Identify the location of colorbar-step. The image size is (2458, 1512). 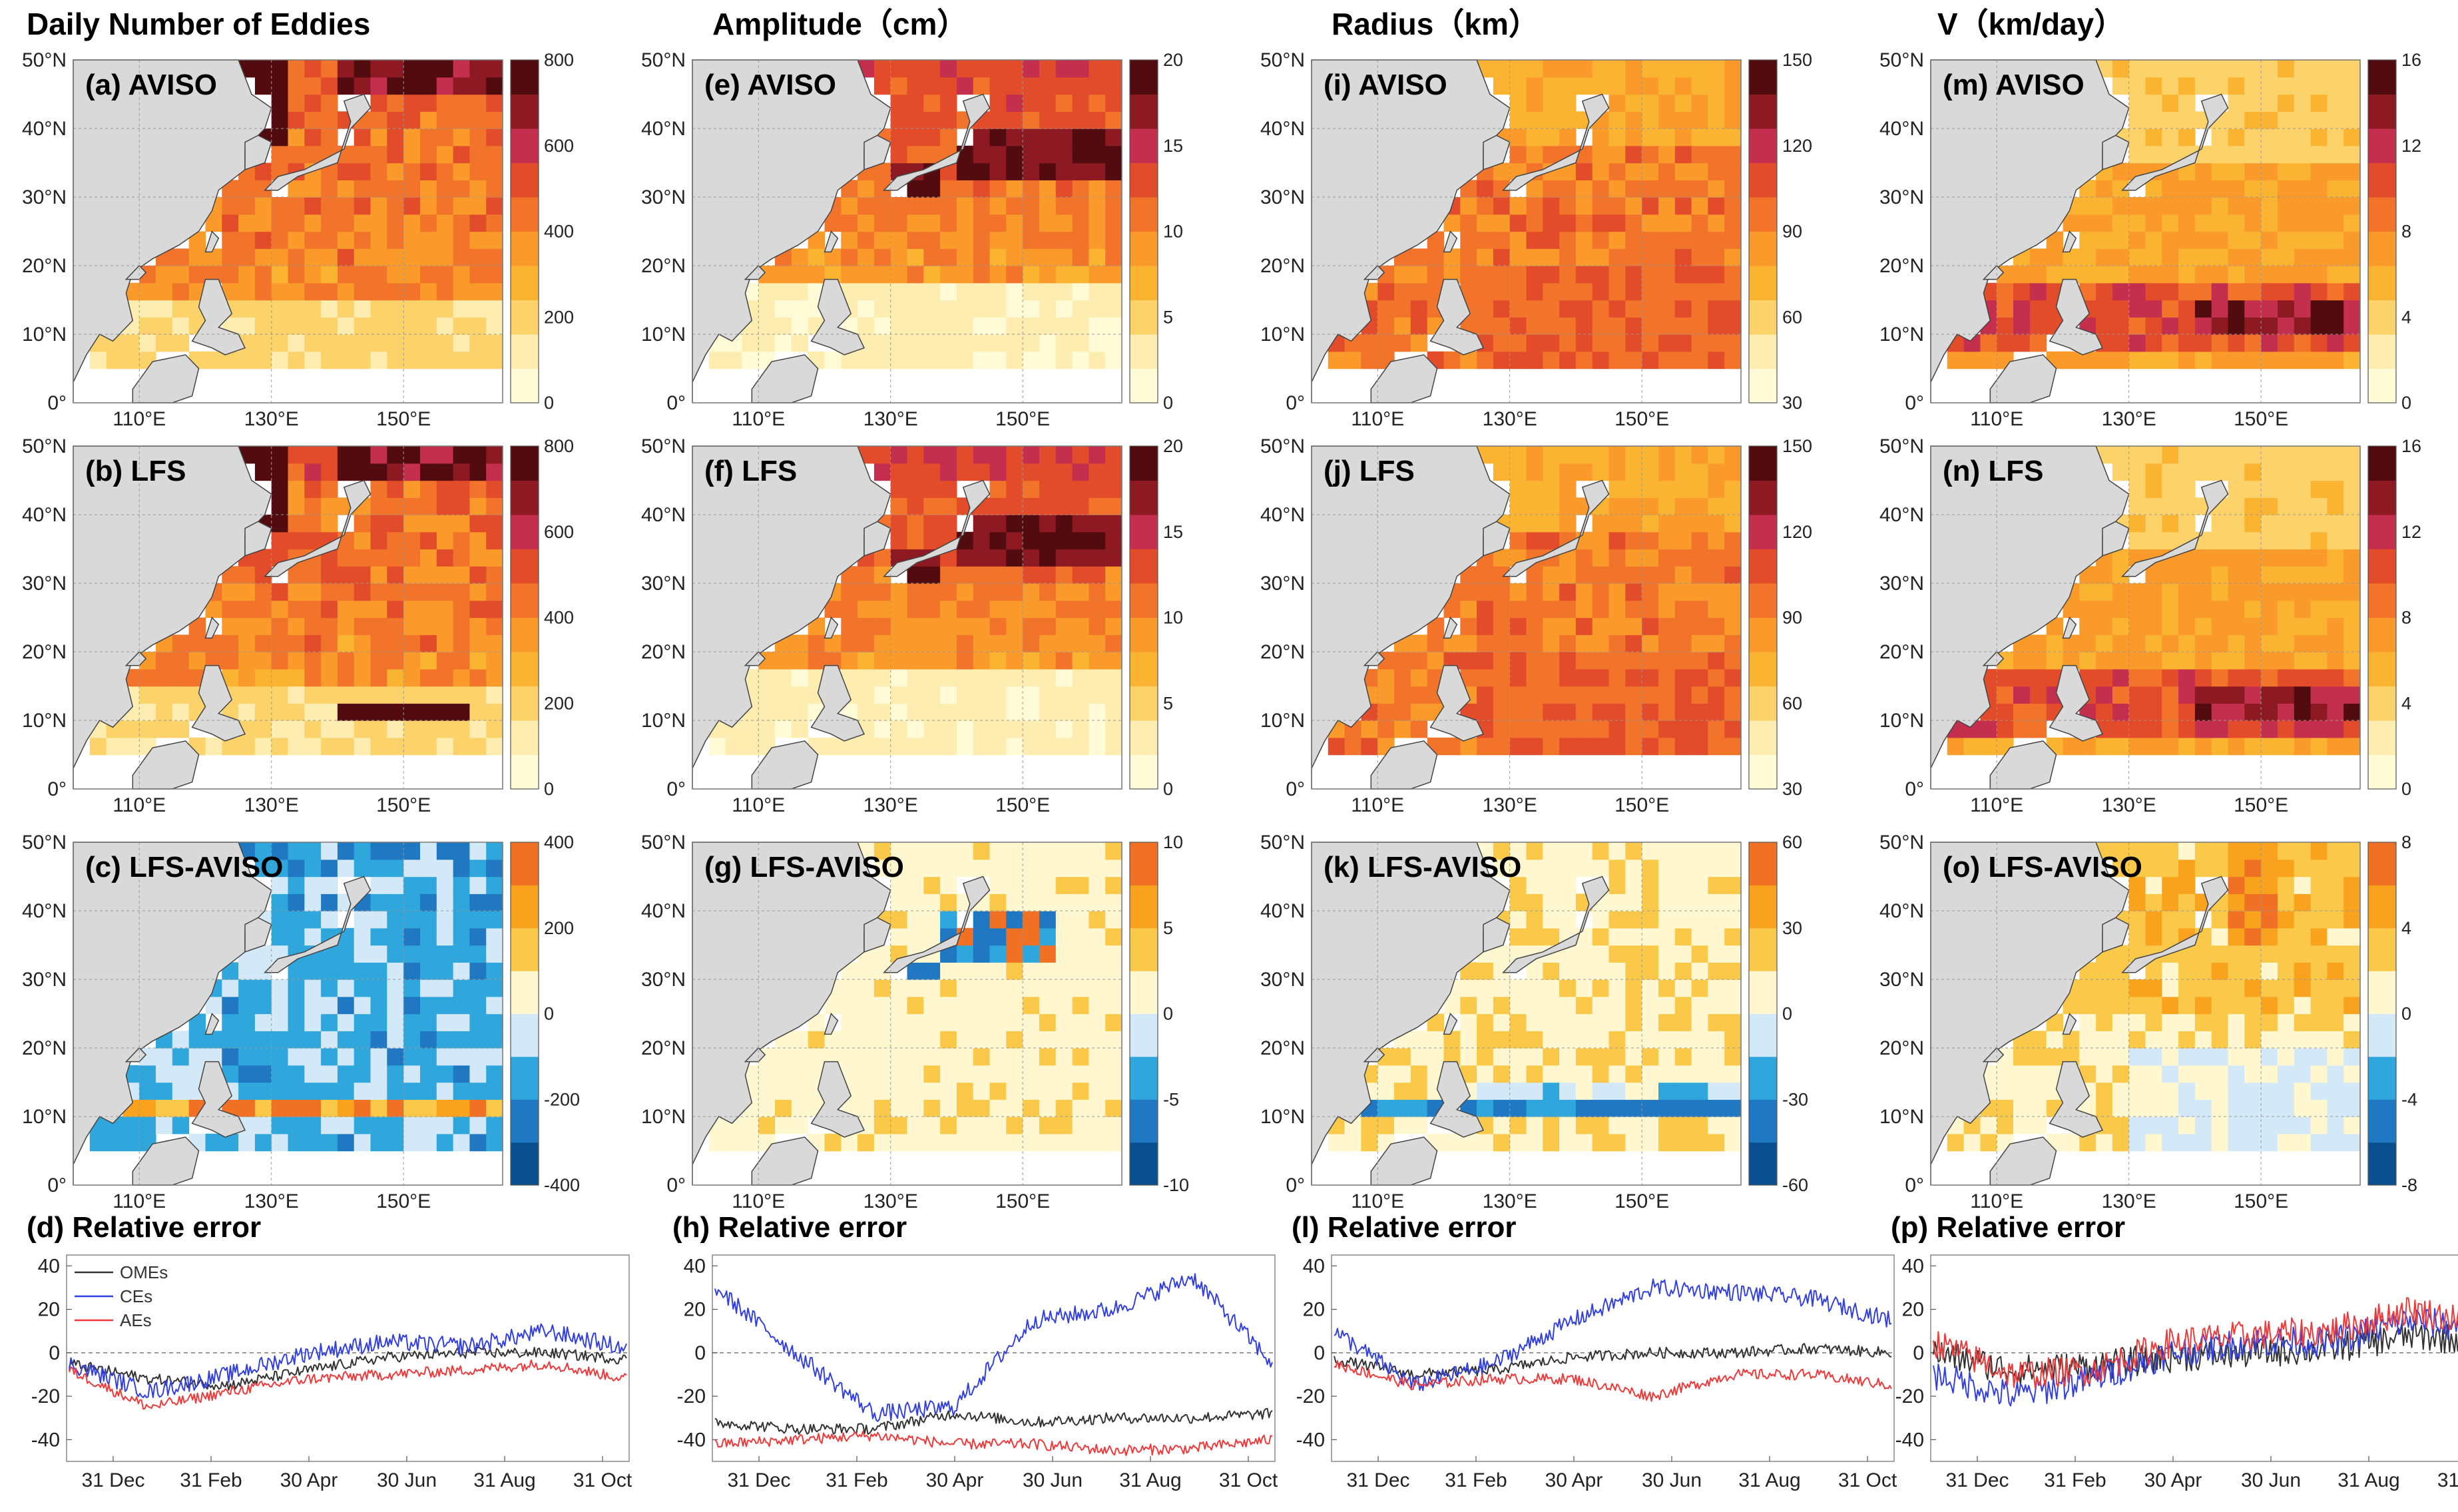
(2382, 634).